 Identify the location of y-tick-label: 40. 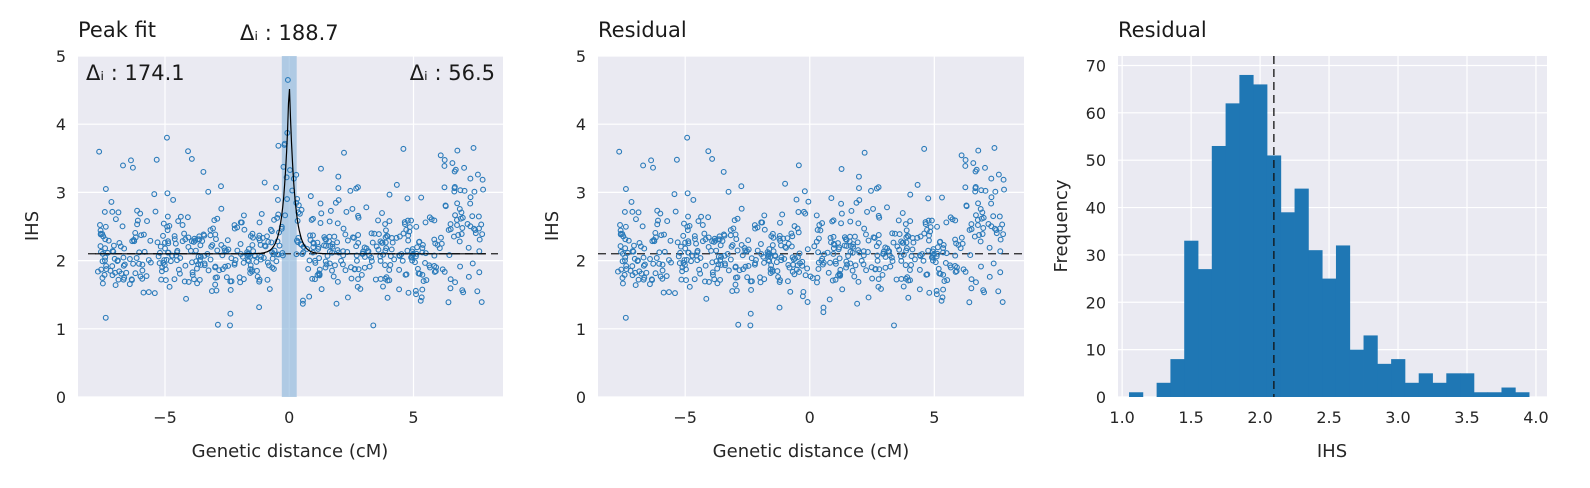
(1096, 208).